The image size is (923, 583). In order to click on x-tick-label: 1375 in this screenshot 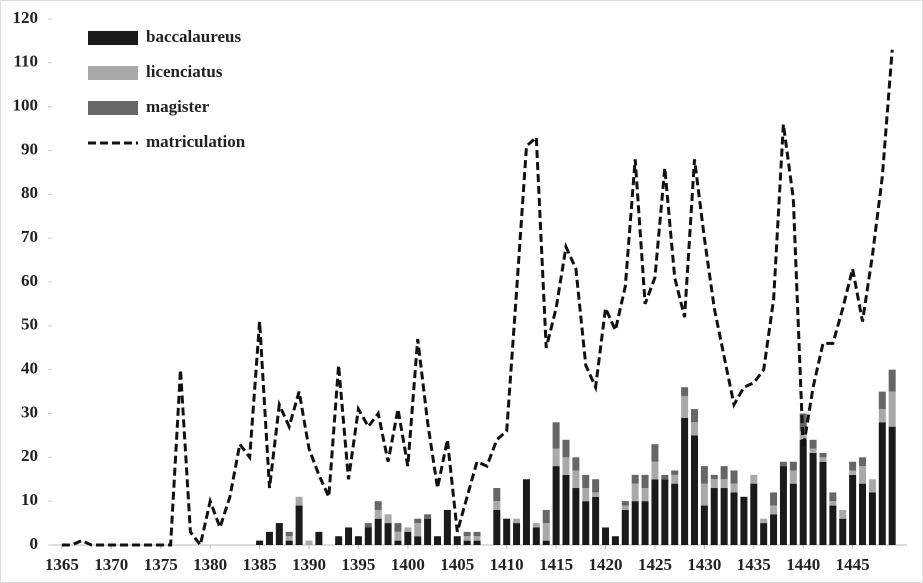, I will do `click(161, 564)`.